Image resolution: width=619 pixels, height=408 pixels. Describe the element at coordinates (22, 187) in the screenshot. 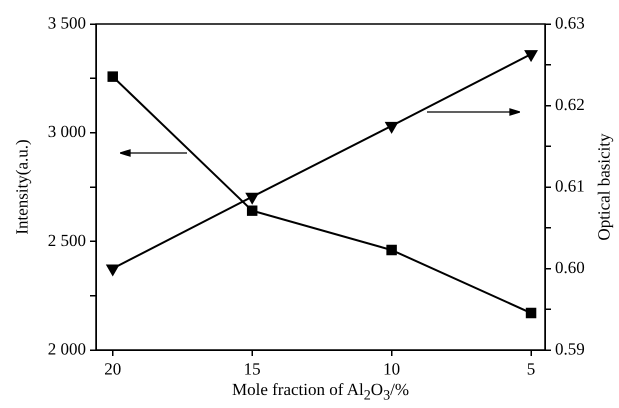

I see `y-axis-title: Intensity(a.u.)` at that location.